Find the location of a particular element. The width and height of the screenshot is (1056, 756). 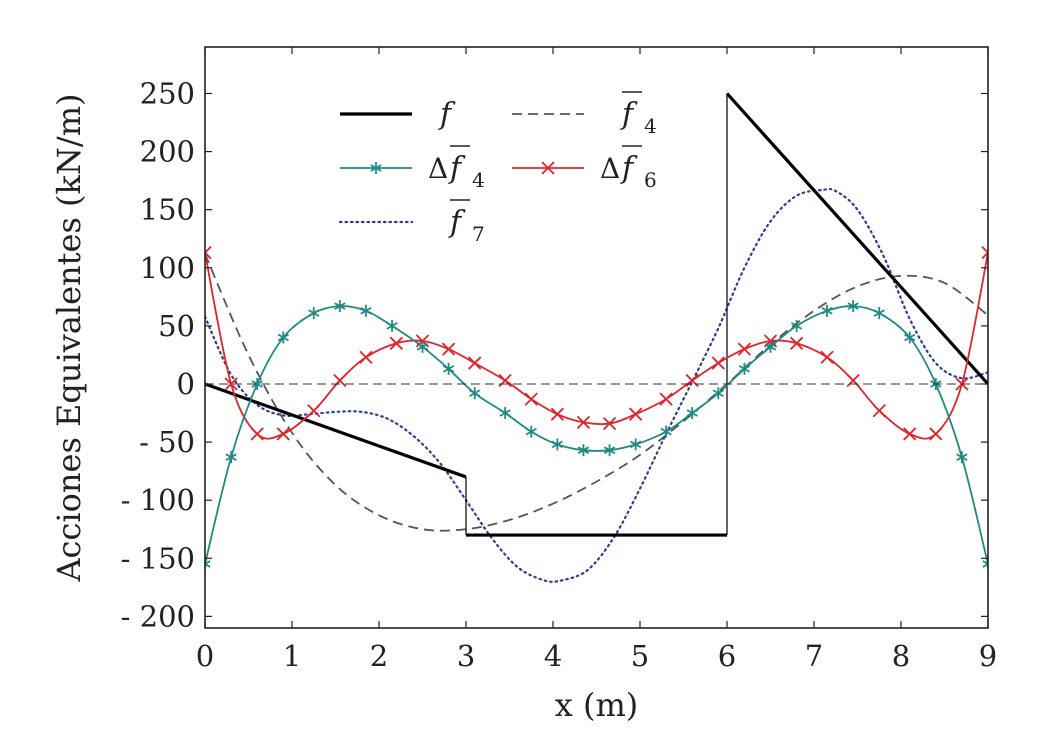

x-tick-label: 4 is located at coordinates (553, 656).